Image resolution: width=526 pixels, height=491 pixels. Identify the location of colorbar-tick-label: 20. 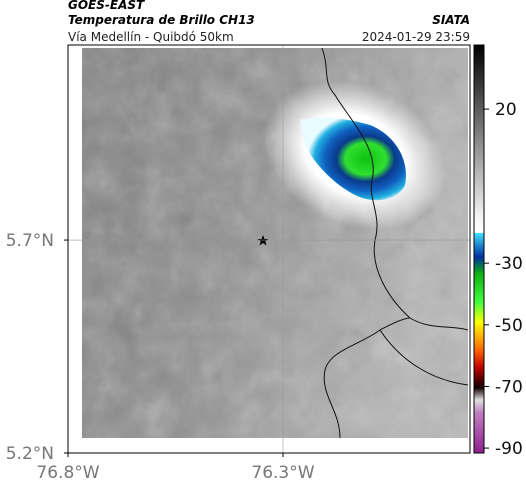
(506, 110).